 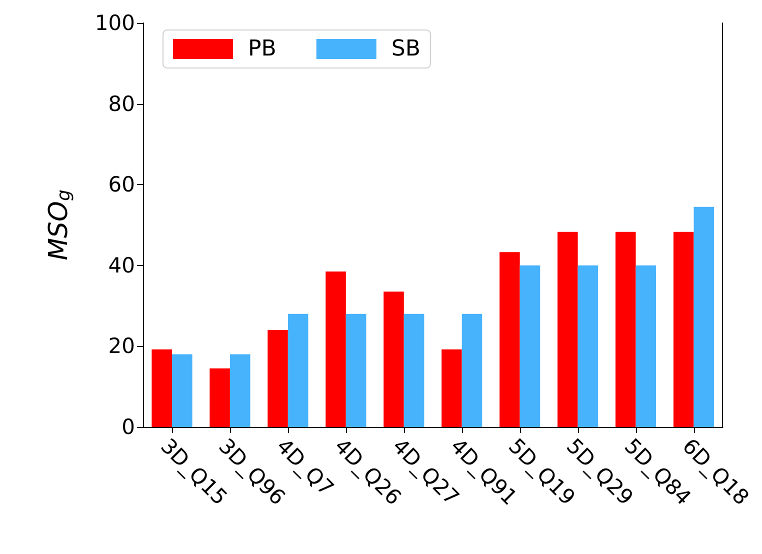 I want to click on y-tick-label: 20, so click(x=121, y=346).